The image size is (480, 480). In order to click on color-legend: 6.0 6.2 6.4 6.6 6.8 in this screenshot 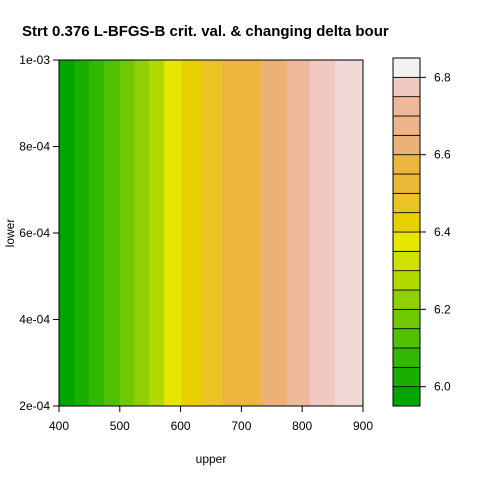, I will do `click(421, 232)`.